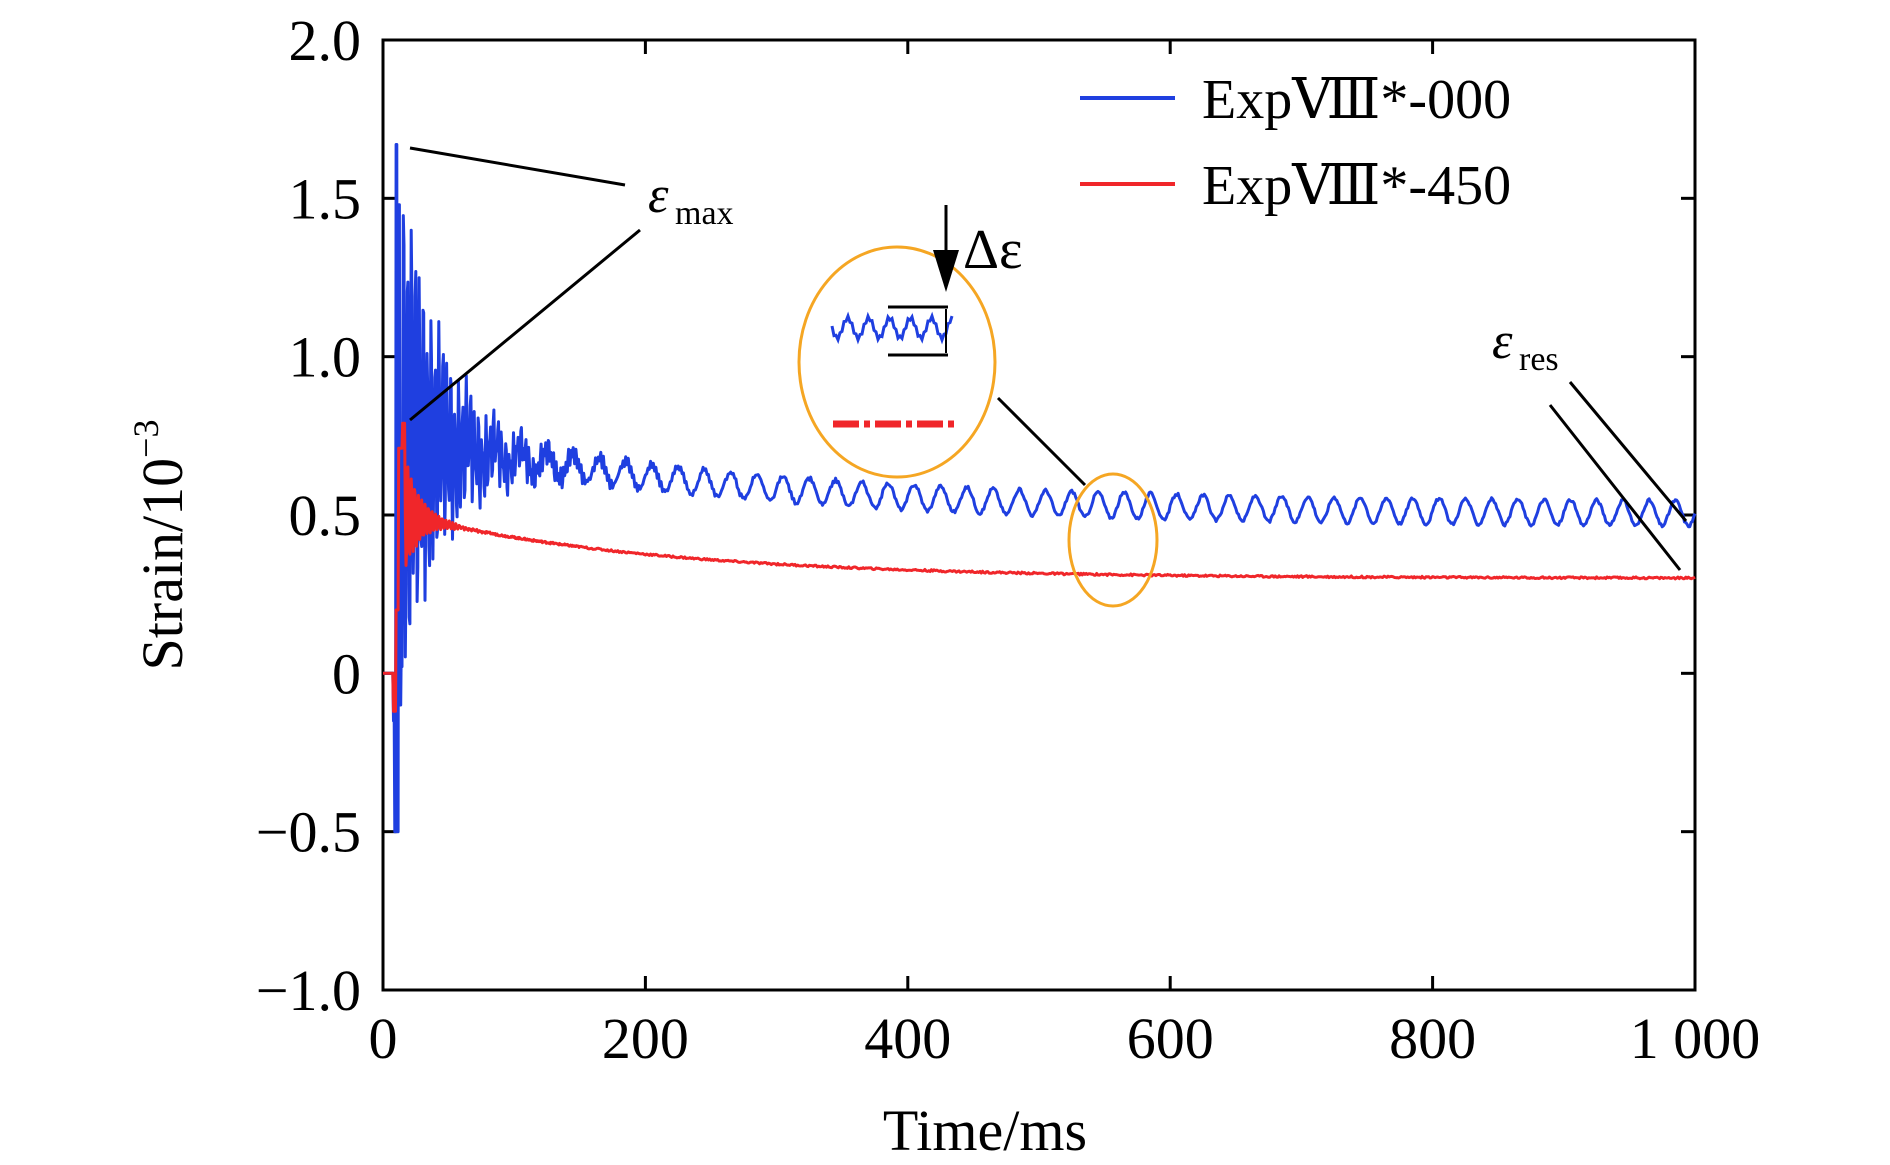 Image resolution: width=1890 pixels, height=1165 pixels. Describe the element at coordinates (993, 250) in the screenshot. I see `delta-epsilon-annotation: Δε` at that location.